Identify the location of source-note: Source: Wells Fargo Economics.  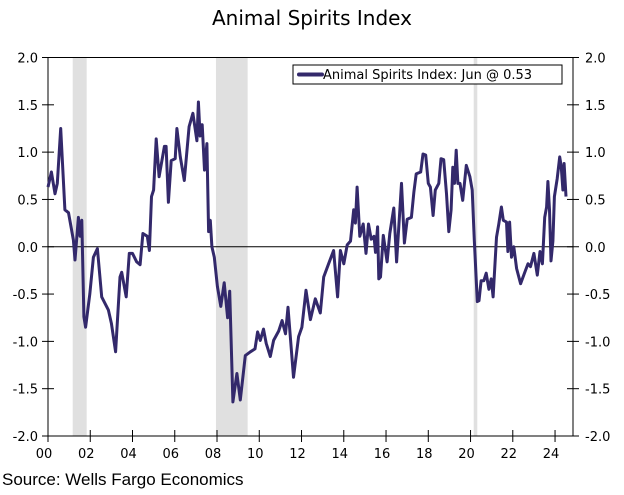
(123, 479).